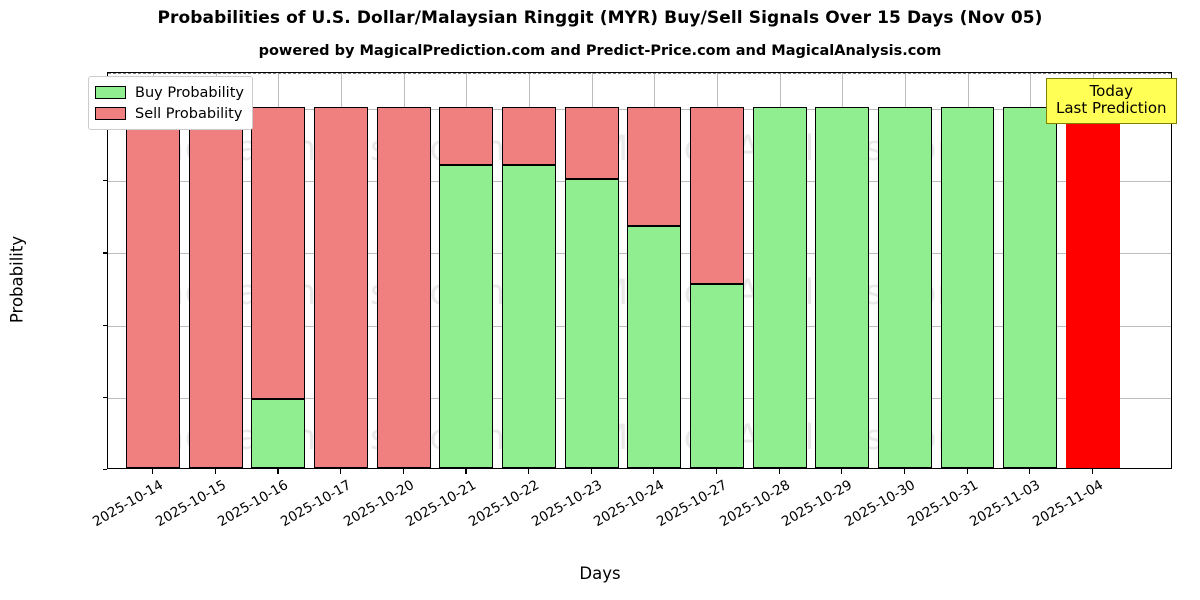  I want to click on bar-segment-today, so click(1092, 287).